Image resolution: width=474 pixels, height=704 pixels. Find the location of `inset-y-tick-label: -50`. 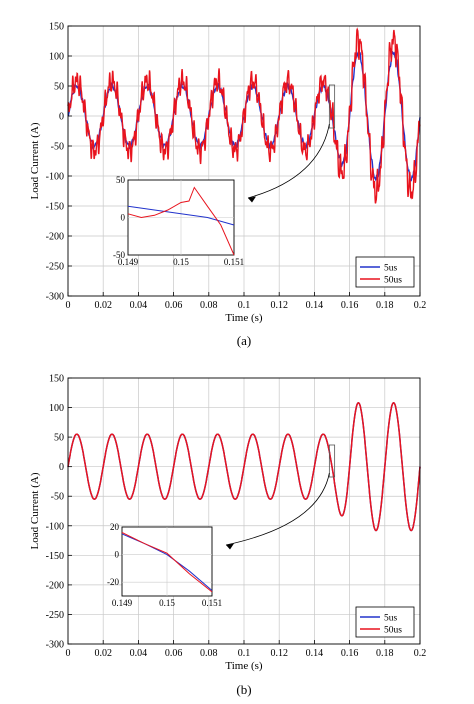

inset-y-tick-label: -50 is located at coordinates (119, 255).